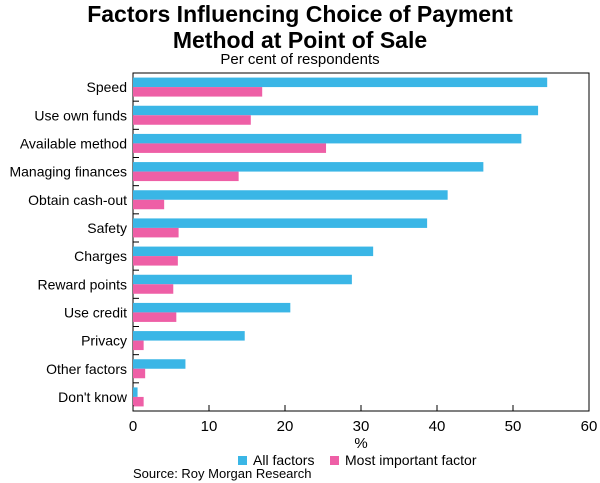  What do you see at coordinates (513, 426) in the screenshot?
I see `x-tick-label: 50` at bounding box center [513, 426].